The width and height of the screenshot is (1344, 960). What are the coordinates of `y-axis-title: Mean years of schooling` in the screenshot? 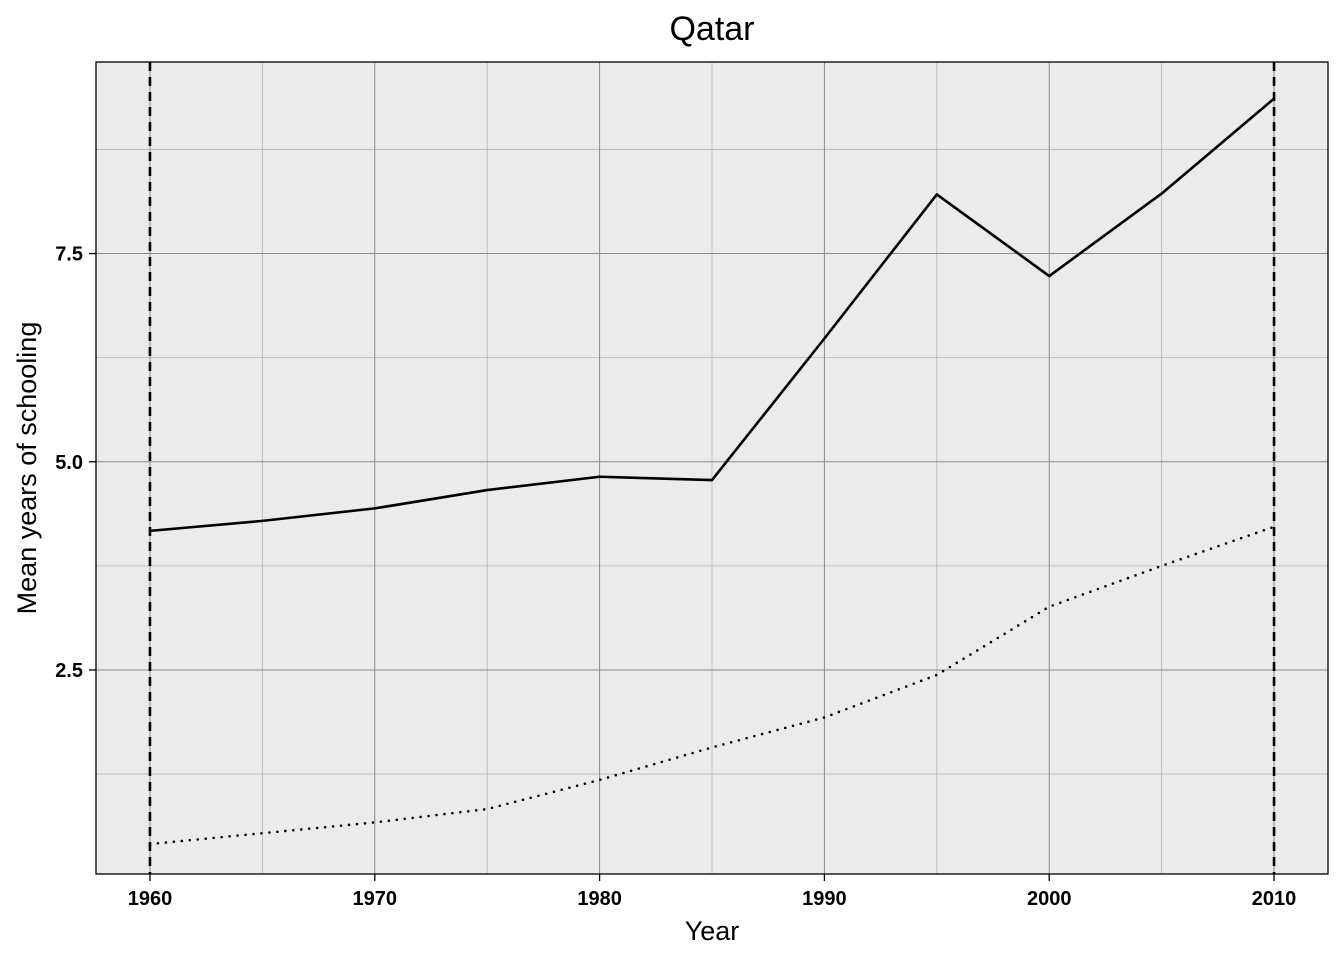 It's located at (27, 468).